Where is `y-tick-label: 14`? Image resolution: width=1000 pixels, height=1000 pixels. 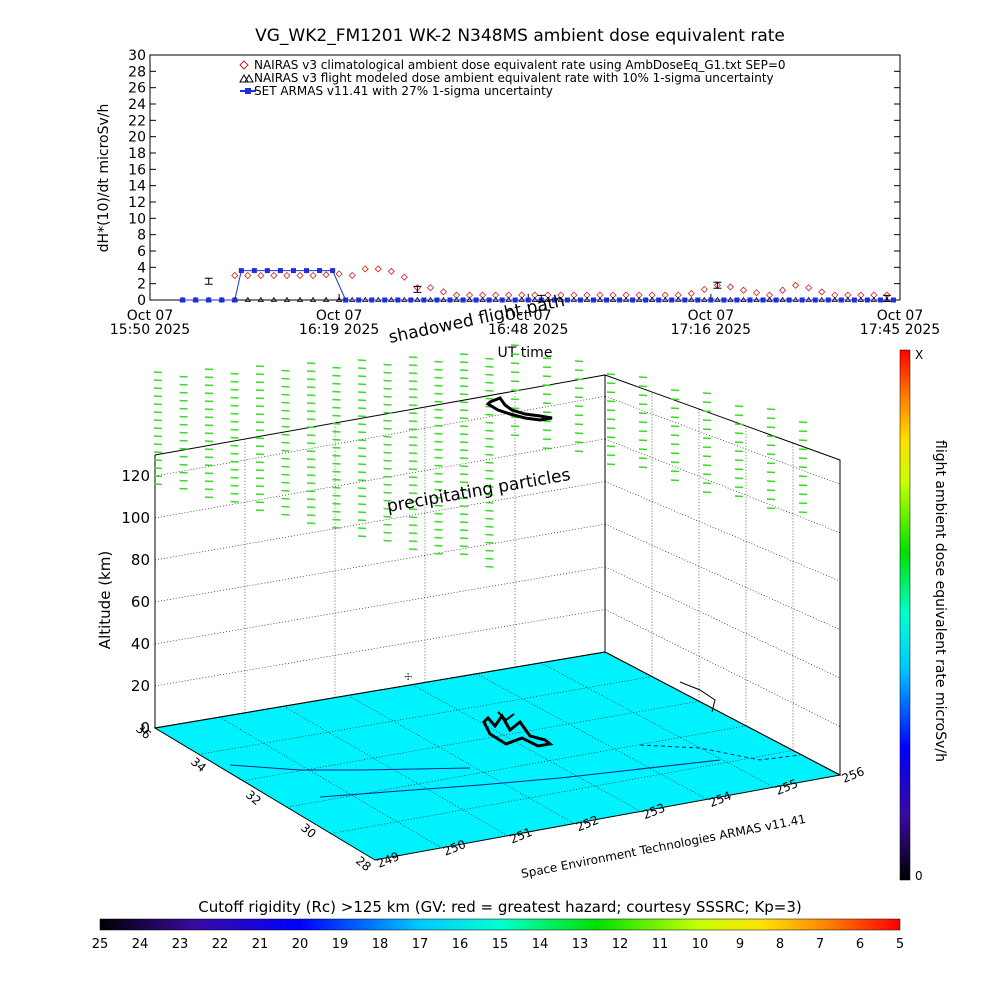
y-tick-label: 14 is located at coordinates (137, 187).